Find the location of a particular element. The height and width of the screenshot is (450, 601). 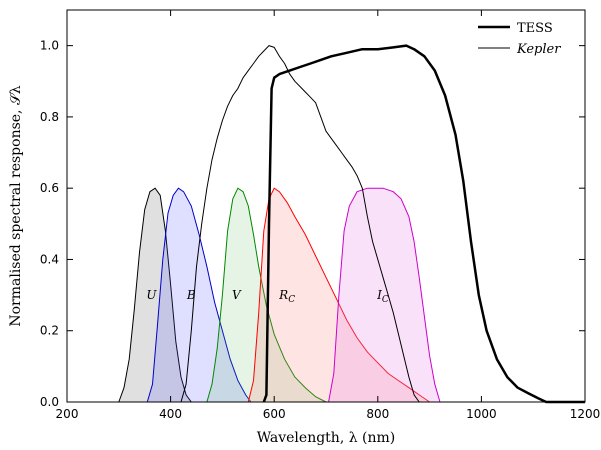

band-curve-v is located at coordinates (266, 295).